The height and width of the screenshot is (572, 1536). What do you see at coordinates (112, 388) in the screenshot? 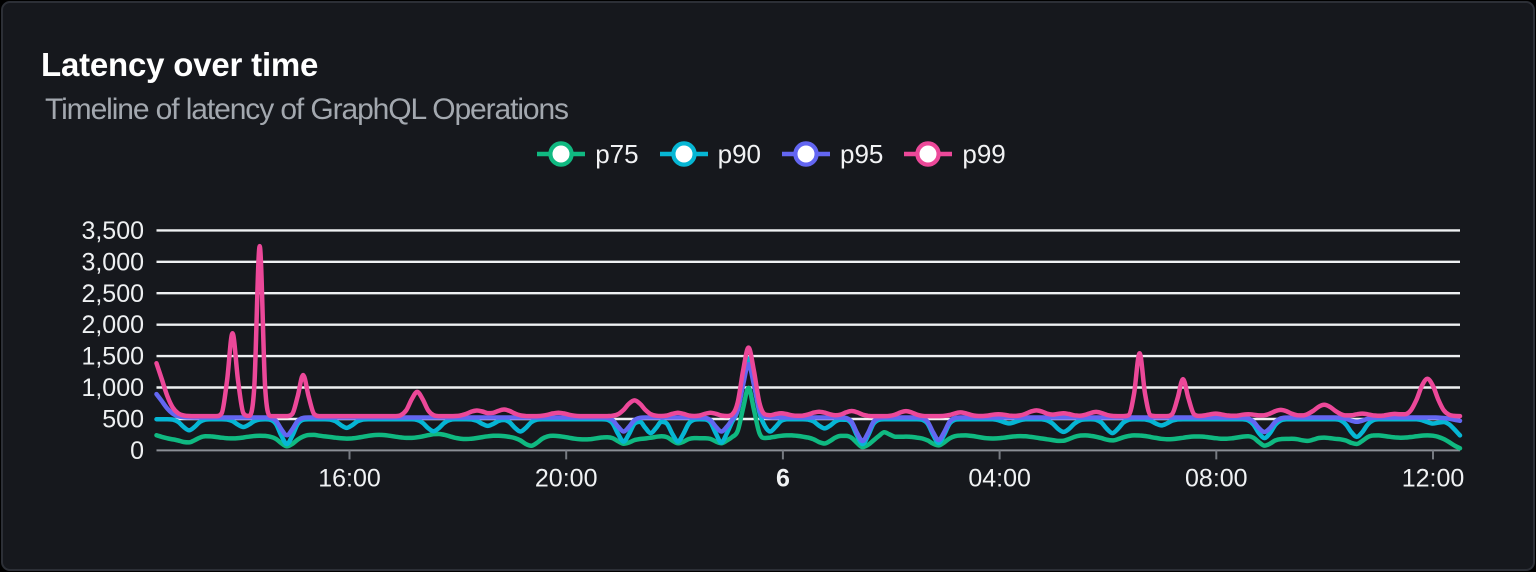
I see `svg-text: 1,000` at bounding box center [112, 388].